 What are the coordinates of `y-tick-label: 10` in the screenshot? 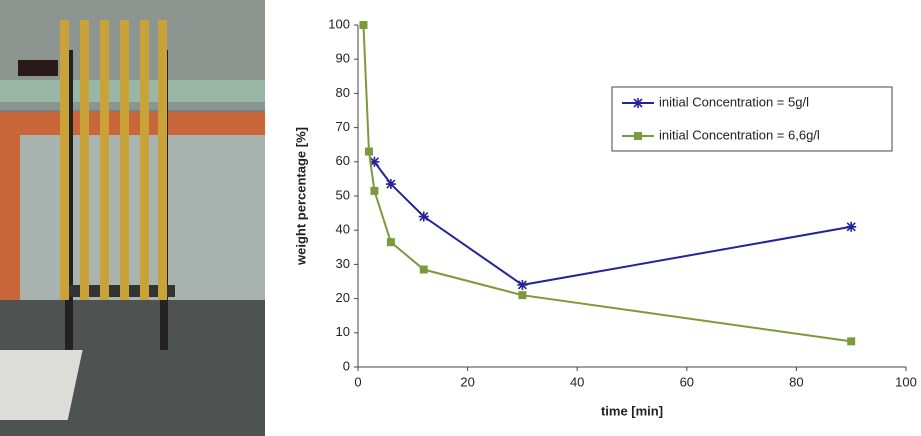 It's located at (343, 331).